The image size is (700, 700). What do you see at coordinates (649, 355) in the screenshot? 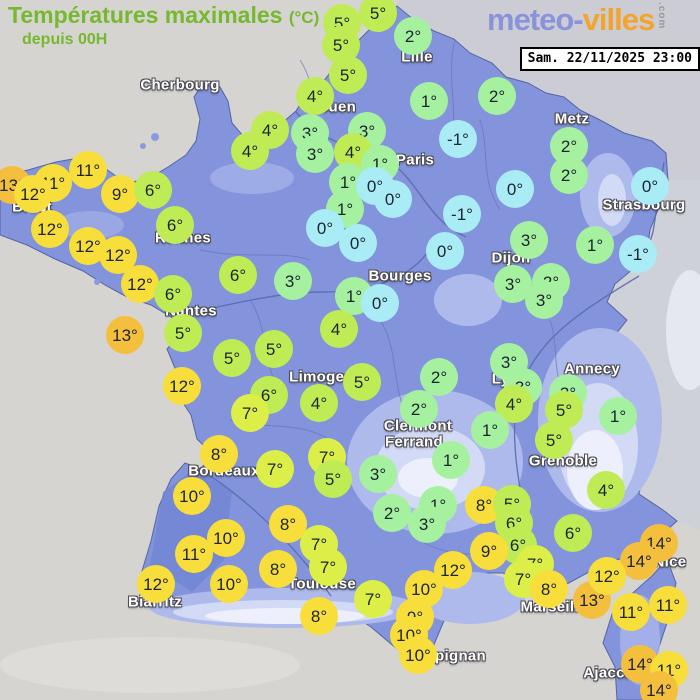
I see `neighbour-land-east` at bounding box center [649, 355].